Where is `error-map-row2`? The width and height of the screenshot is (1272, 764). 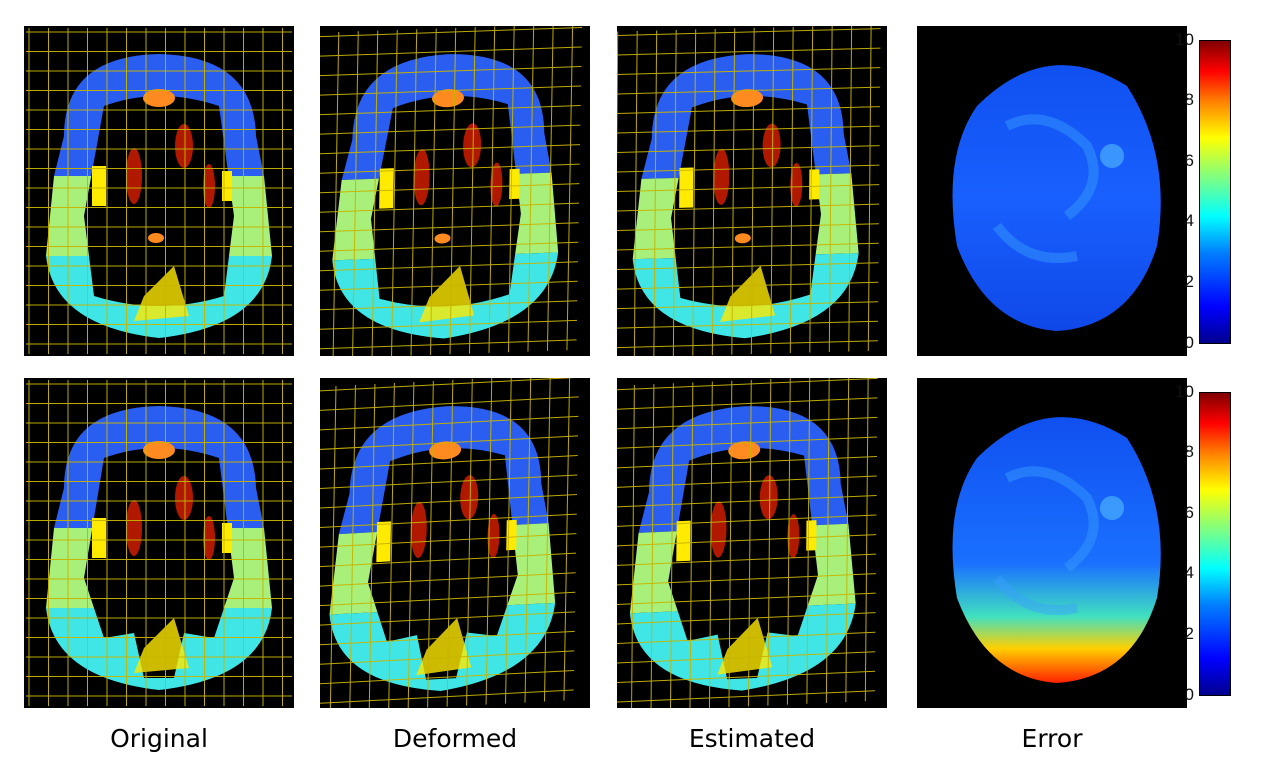 error-map-row2 is located at coordinates (1052, 543).